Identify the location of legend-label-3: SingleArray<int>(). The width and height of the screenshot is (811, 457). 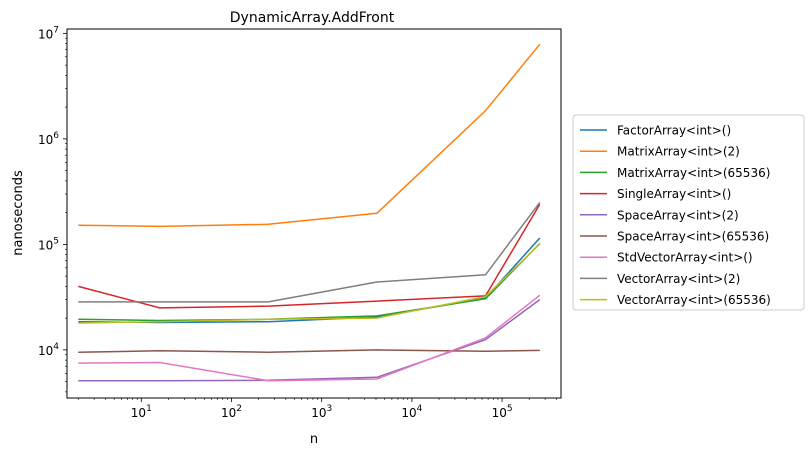
(674, 194).